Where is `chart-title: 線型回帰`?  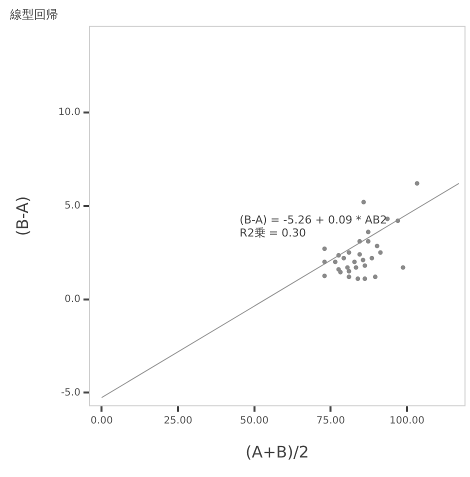
chart-title: 線型回帰 is located at coordinates (33, 14).